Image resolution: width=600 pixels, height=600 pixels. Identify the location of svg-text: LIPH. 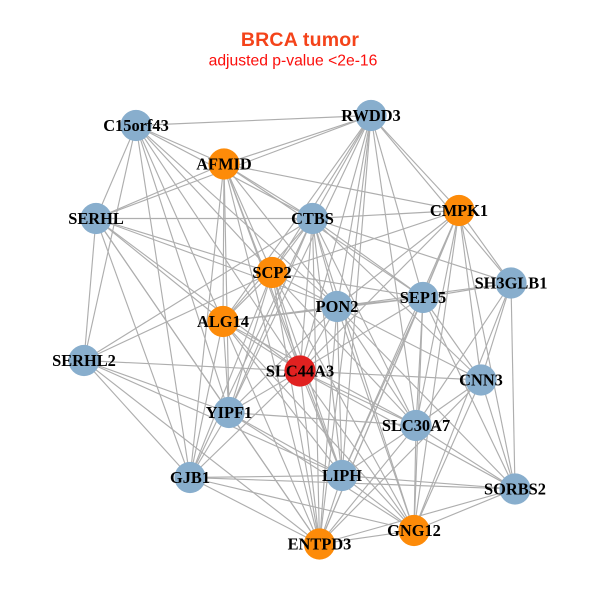
(342, 475).